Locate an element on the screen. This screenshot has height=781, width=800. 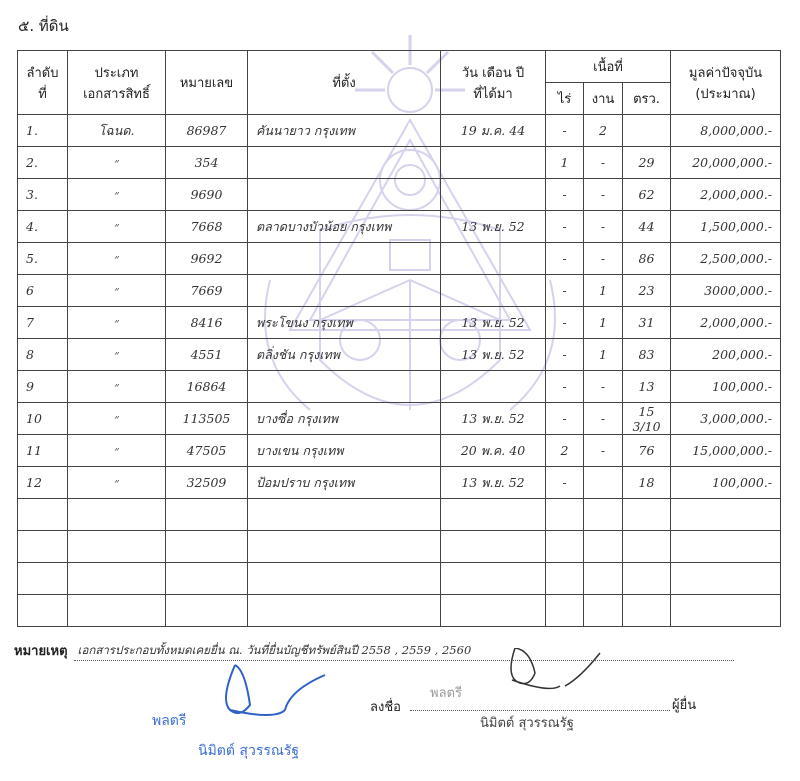
cell-value: 1,500,000.- is located at coordinates (726, 226).